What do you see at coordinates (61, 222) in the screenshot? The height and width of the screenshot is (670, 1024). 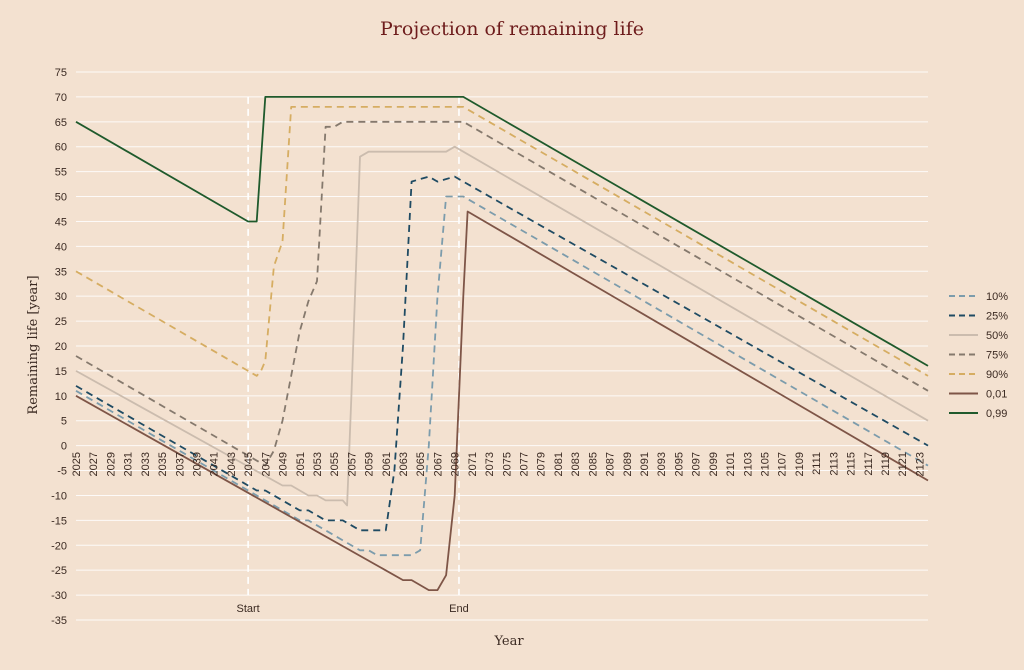 I see `y-tick-label: 45` at bounding box center [61, 222].